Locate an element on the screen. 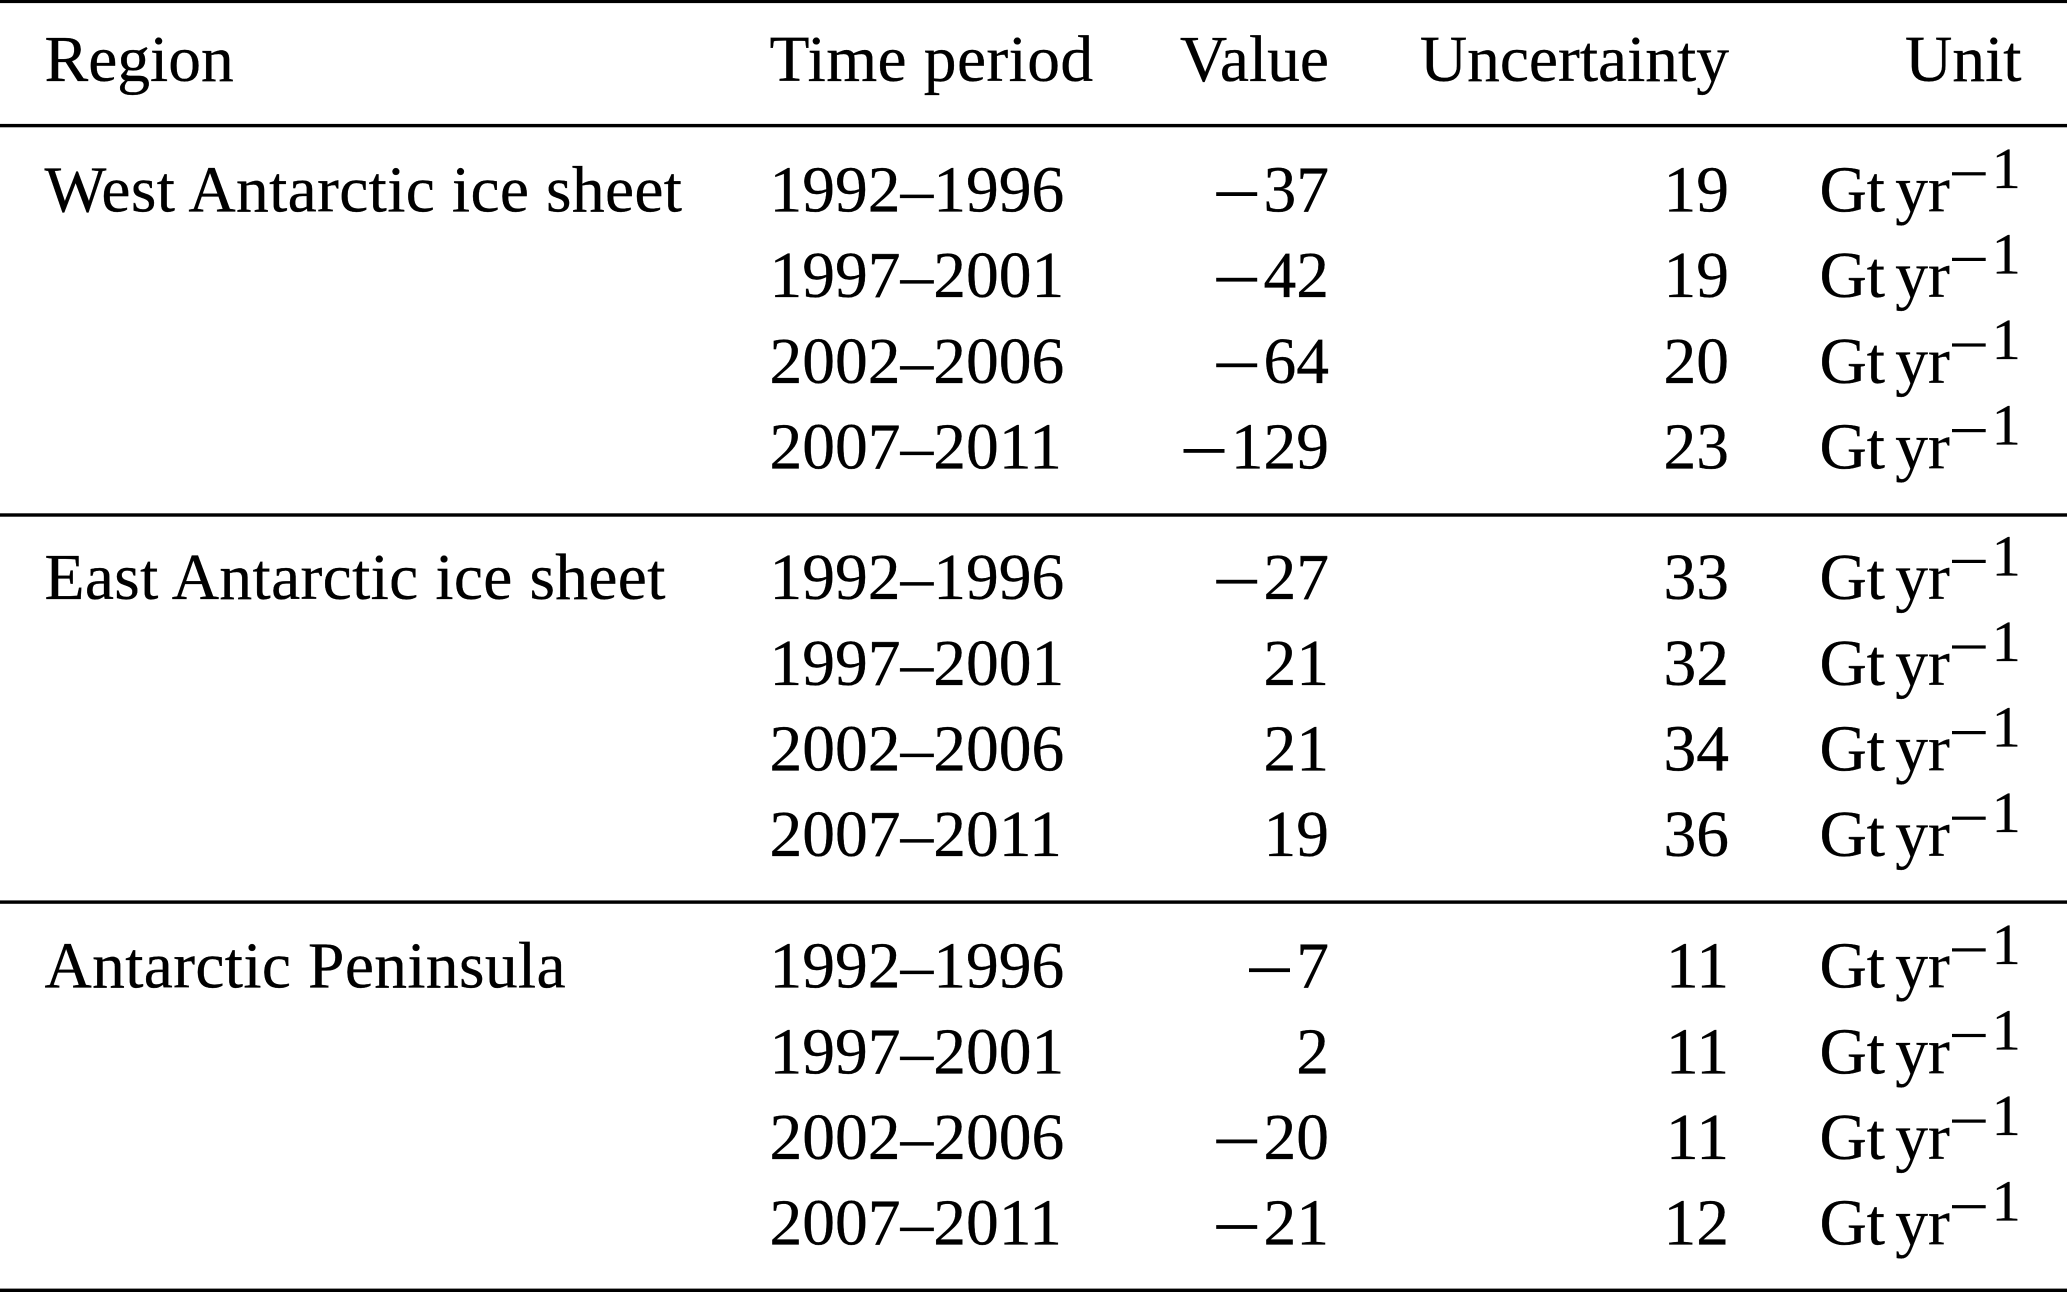  svg-text: 42 is located at coordinates (1297, 276).